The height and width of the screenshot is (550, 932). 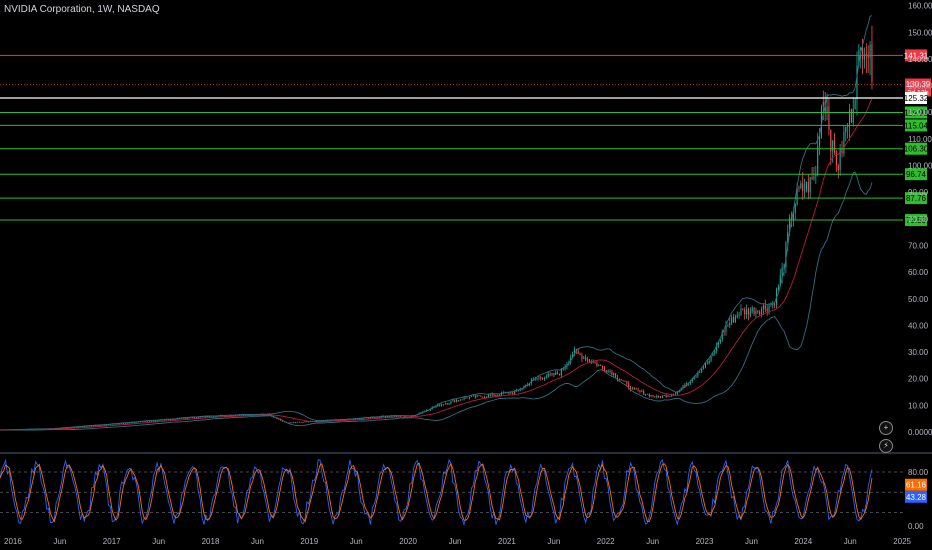 What do you see at coordinates (916, 198) in the screenshot?
I see `level-label: 87.76` at bounding box center [916, 198].